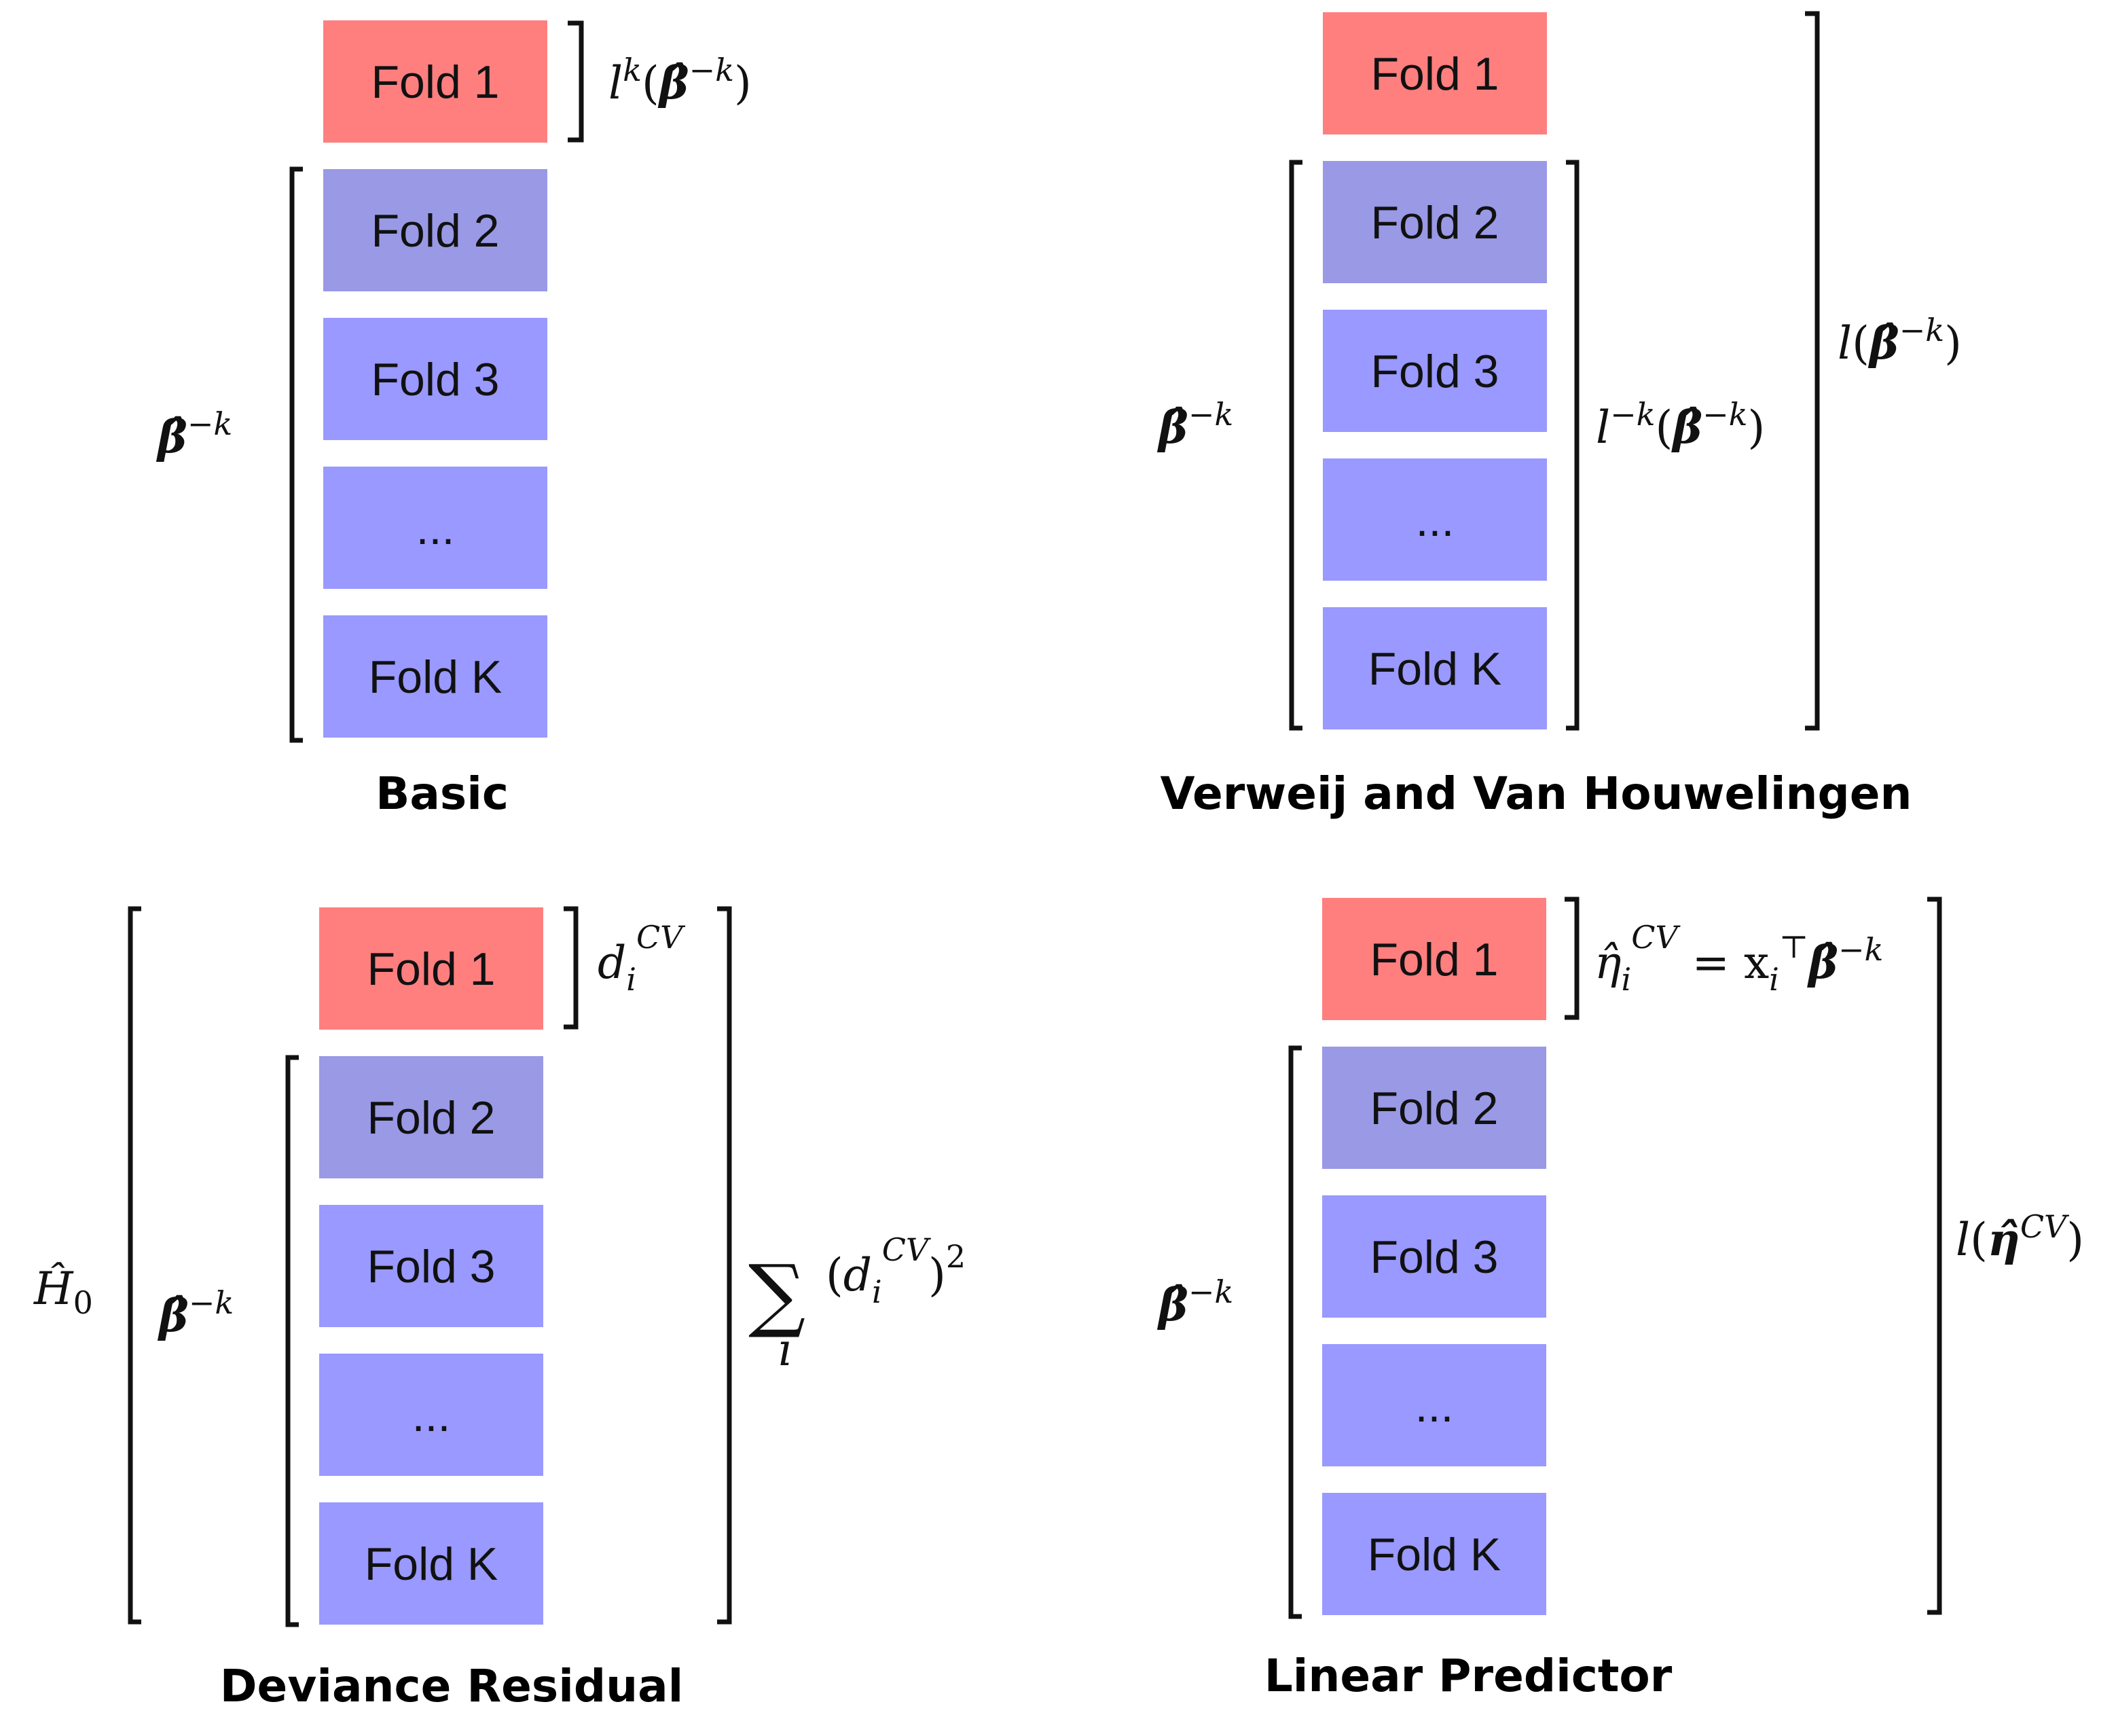 This screenshot has width=2116, height=1736. I want to click on full-loss-label: l(β̂−k), so click(1900, 340).